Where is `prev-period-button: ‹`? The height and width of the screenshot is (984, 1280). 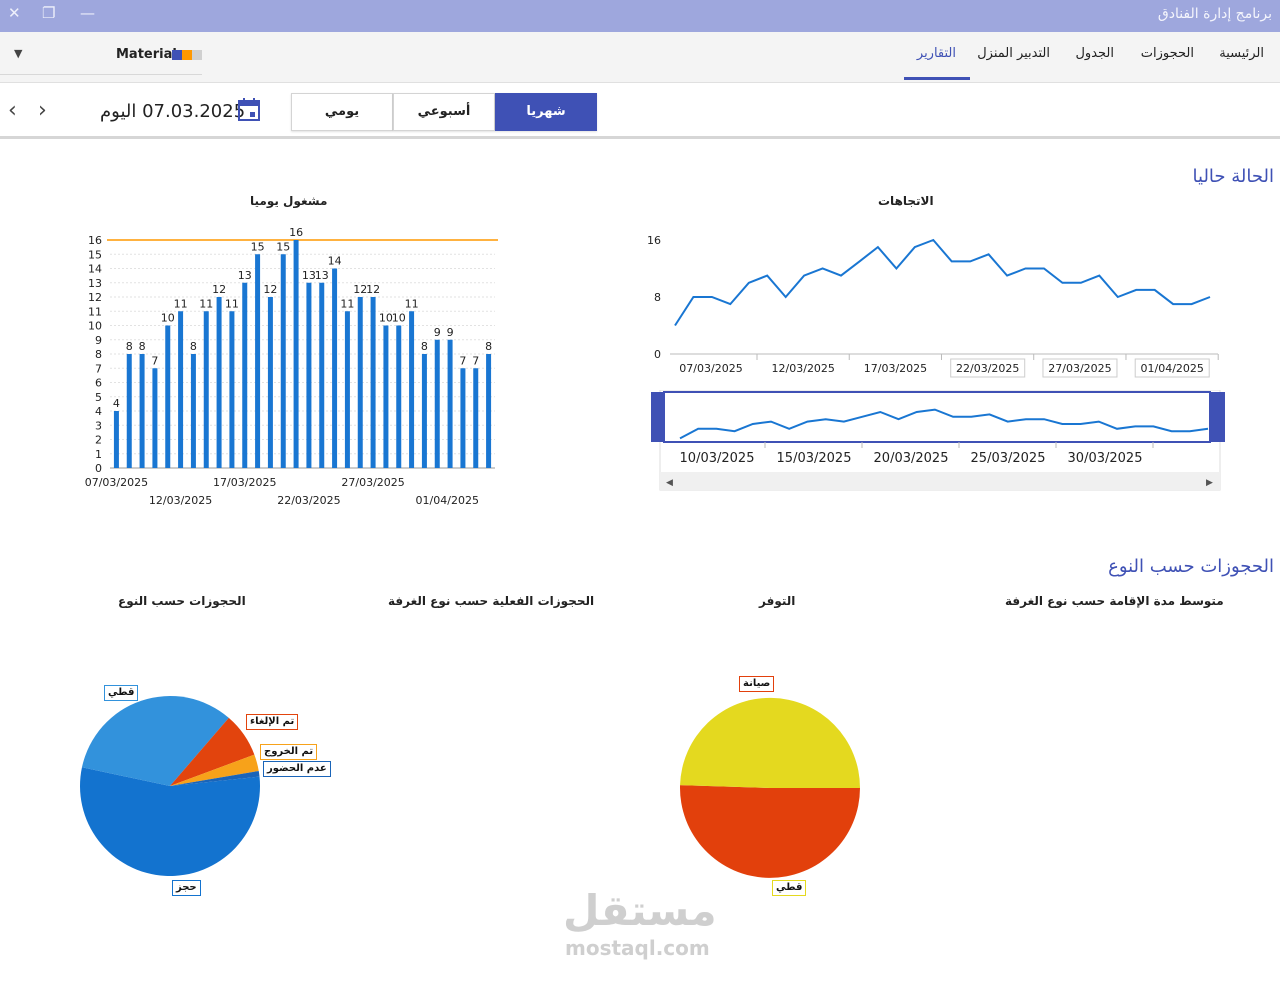
prev-period-button: ‹ is located at coordinates (12, 110).